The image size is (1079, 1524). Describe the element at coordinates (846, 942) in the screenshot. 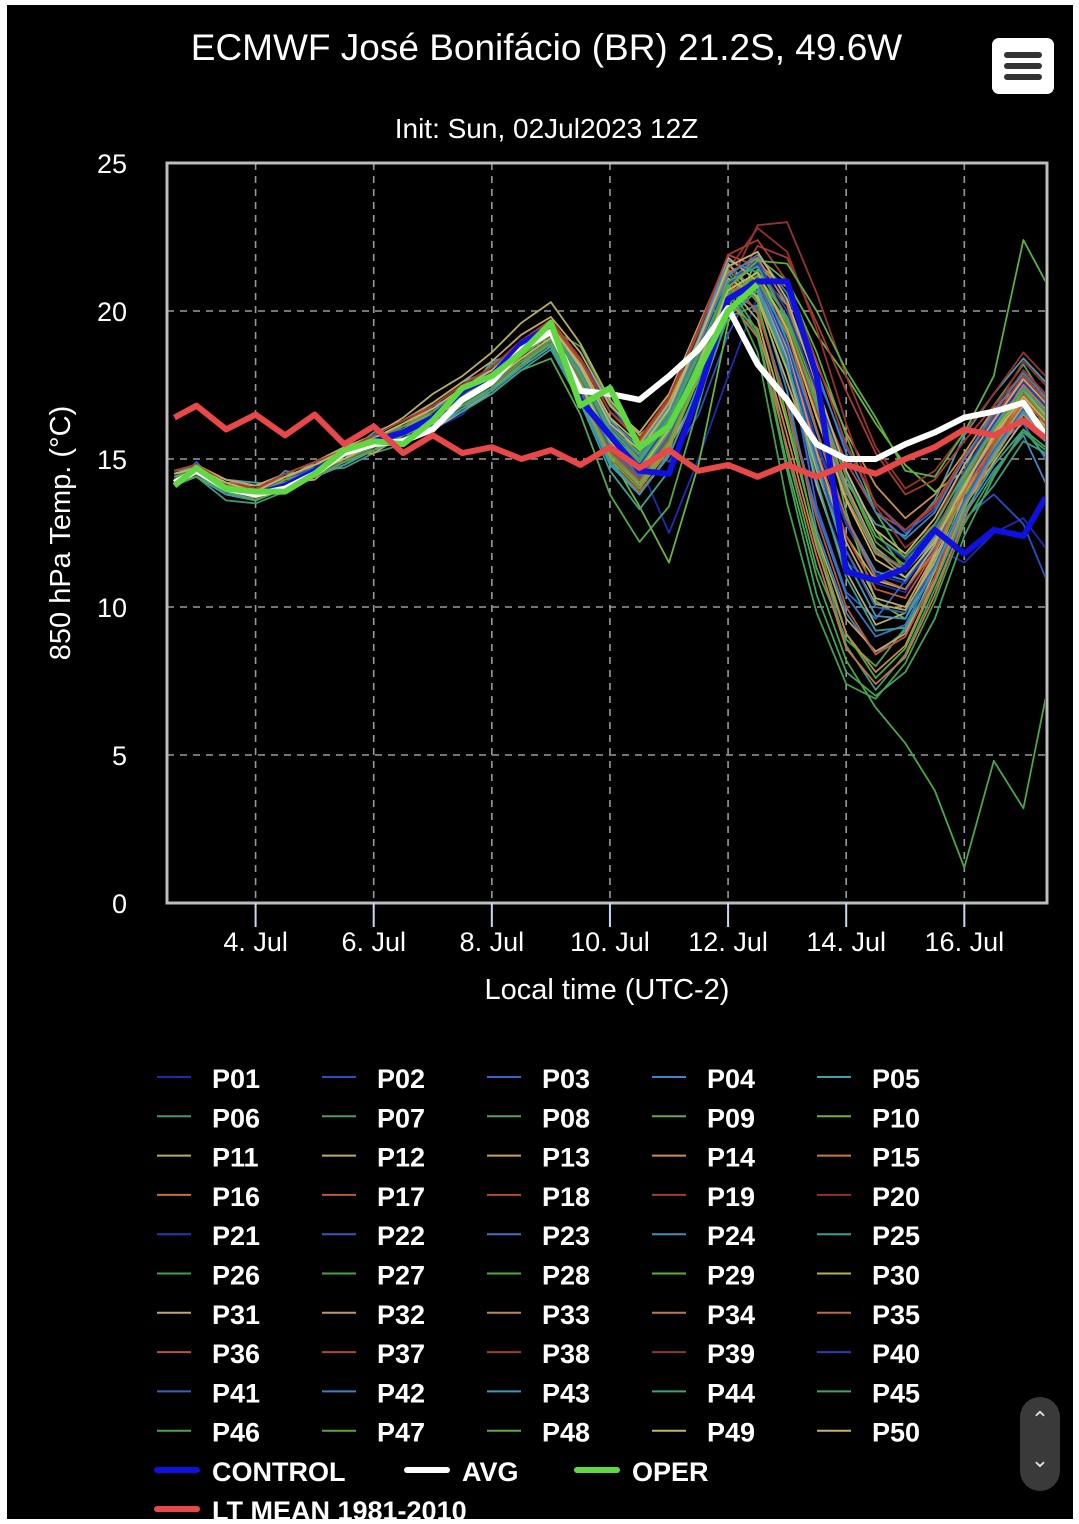

I see `x-tick-label: 14. Jul` at that location.